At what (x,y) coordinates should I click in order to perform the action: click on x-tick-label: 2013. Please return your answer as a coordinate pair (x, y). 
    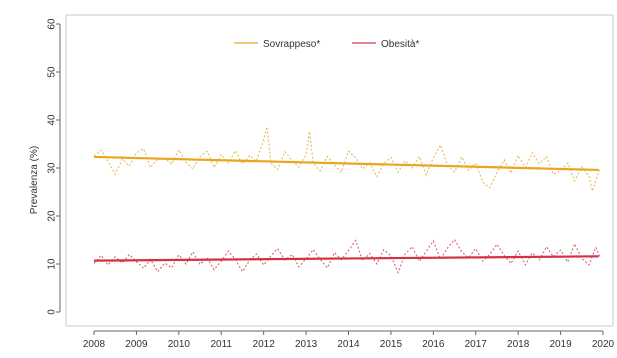
    Looking at the image, I should click on (306, 344).